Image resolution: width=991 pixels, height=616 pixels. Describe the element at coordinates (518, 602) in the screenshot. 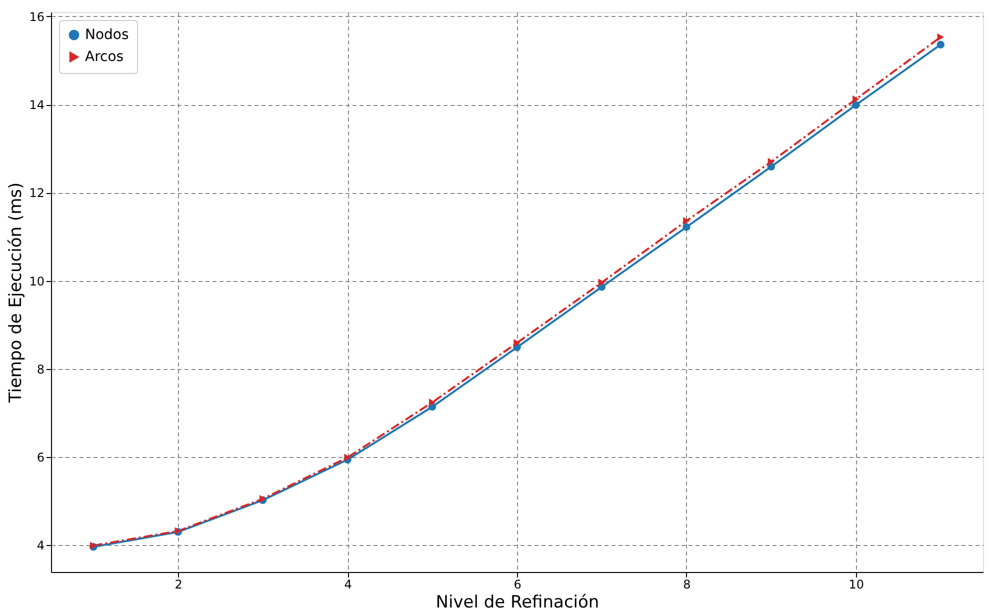

I see `x-axis-title: Nivel de Refinación` at that location.